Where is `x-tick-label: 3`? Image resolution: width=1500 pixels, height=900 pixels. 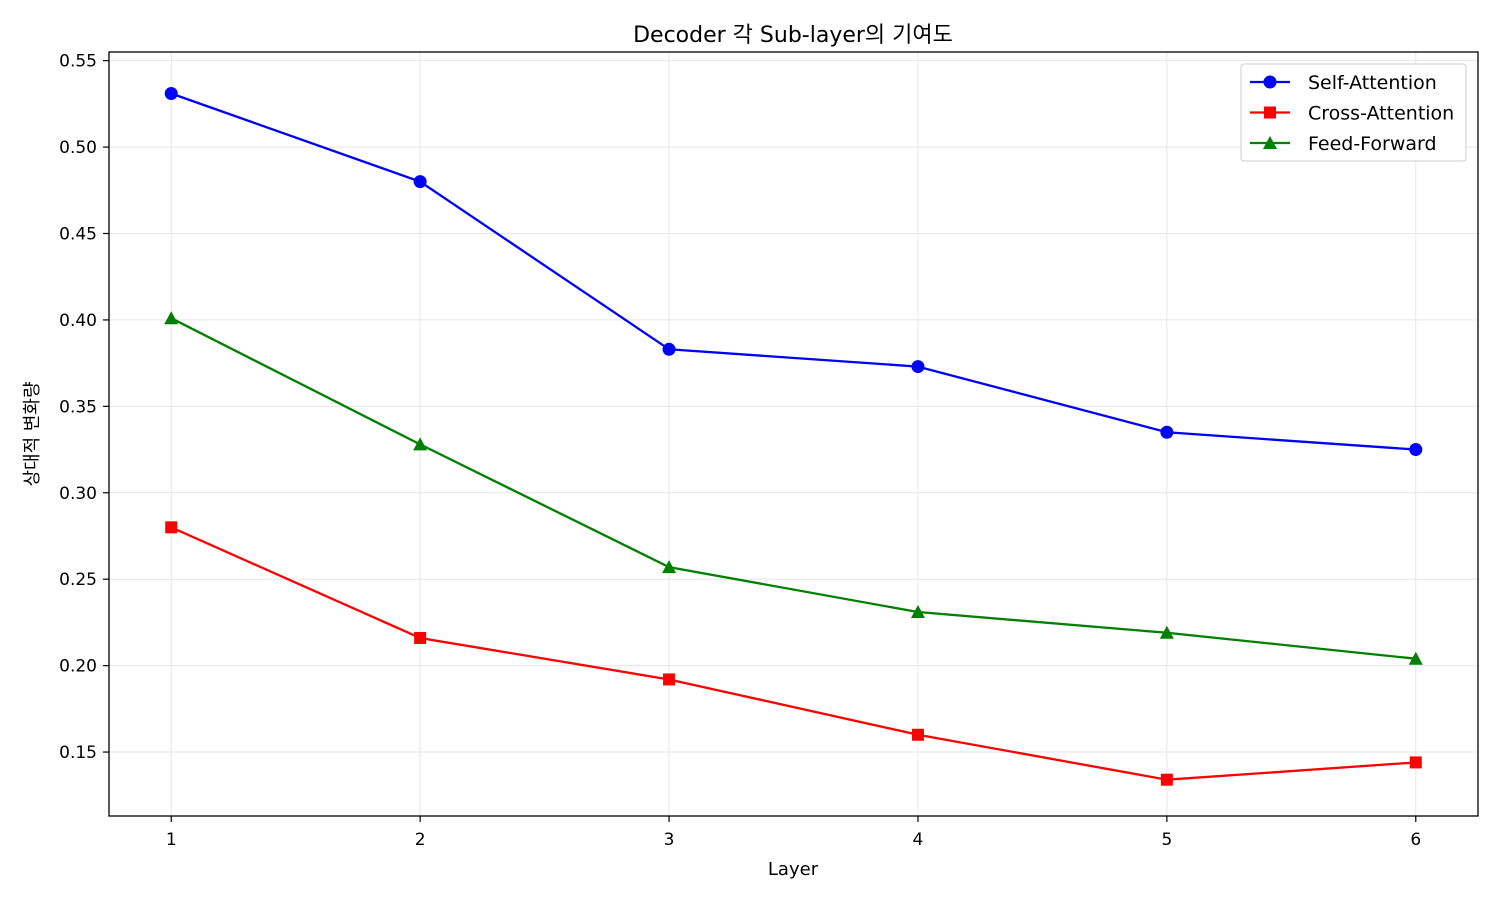 x-tick-label: 3 is located at coordinates (669, 840).